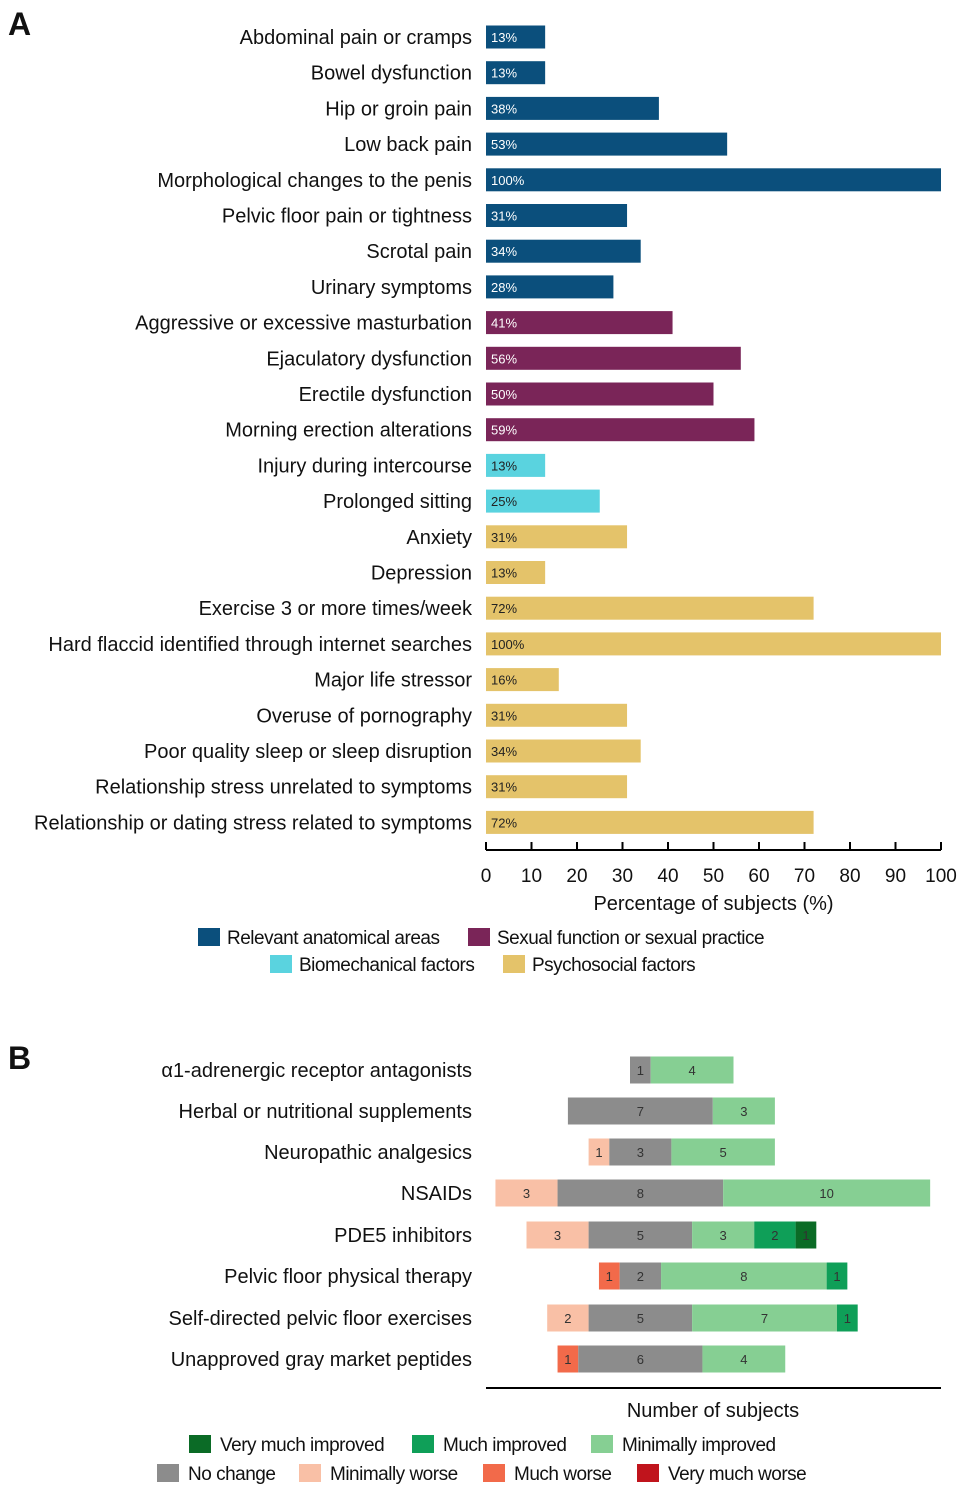 This screenshot has width=967, height=1494. I want to click on x-tick-label: 40, so click(667, 876).